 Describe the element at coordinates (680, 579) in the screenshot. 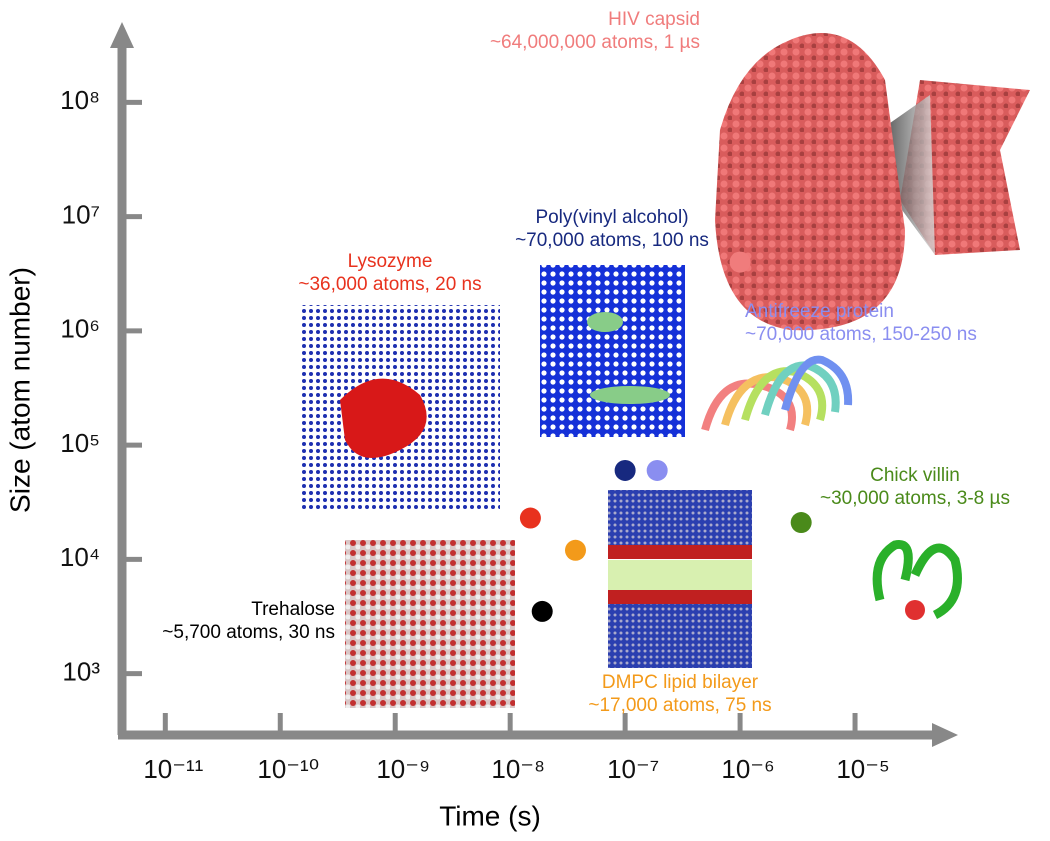

I see `dmpc-image` at that location.